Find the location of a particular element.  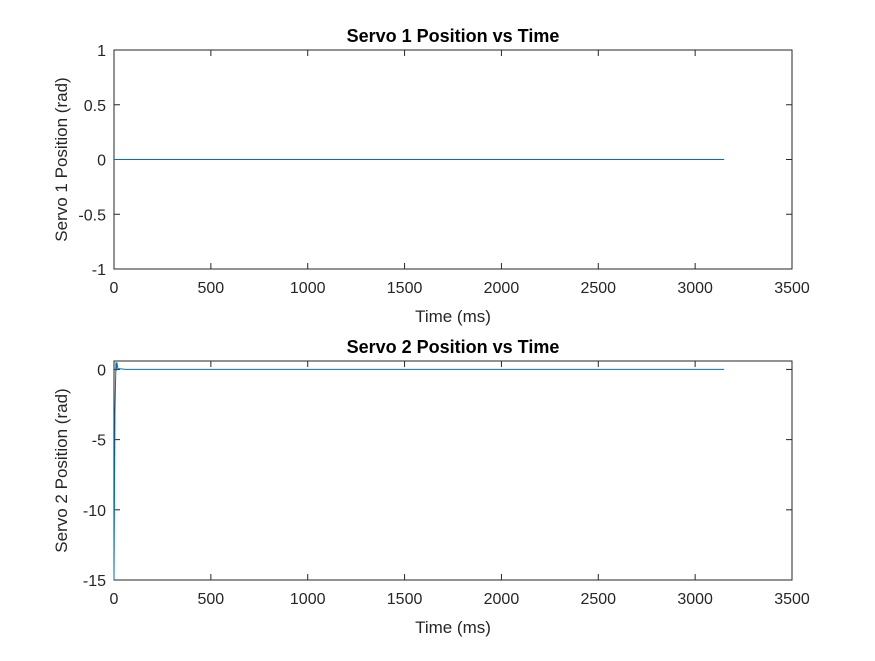

y-axis-label: Servo 2 Position (rad) is located at coordinates (61, 470).